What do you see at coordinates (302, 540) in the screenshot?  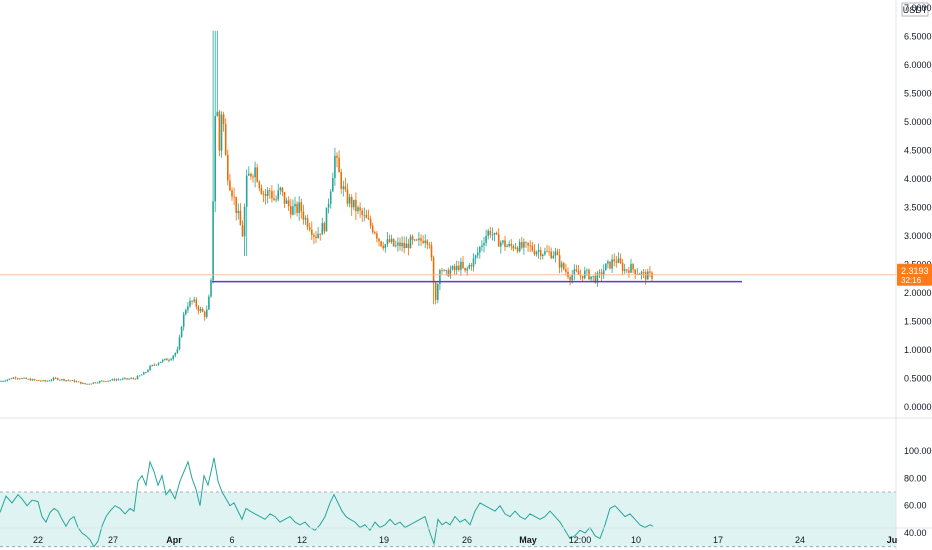 I see `time-tick: 12` at bounding box center [302, 540].